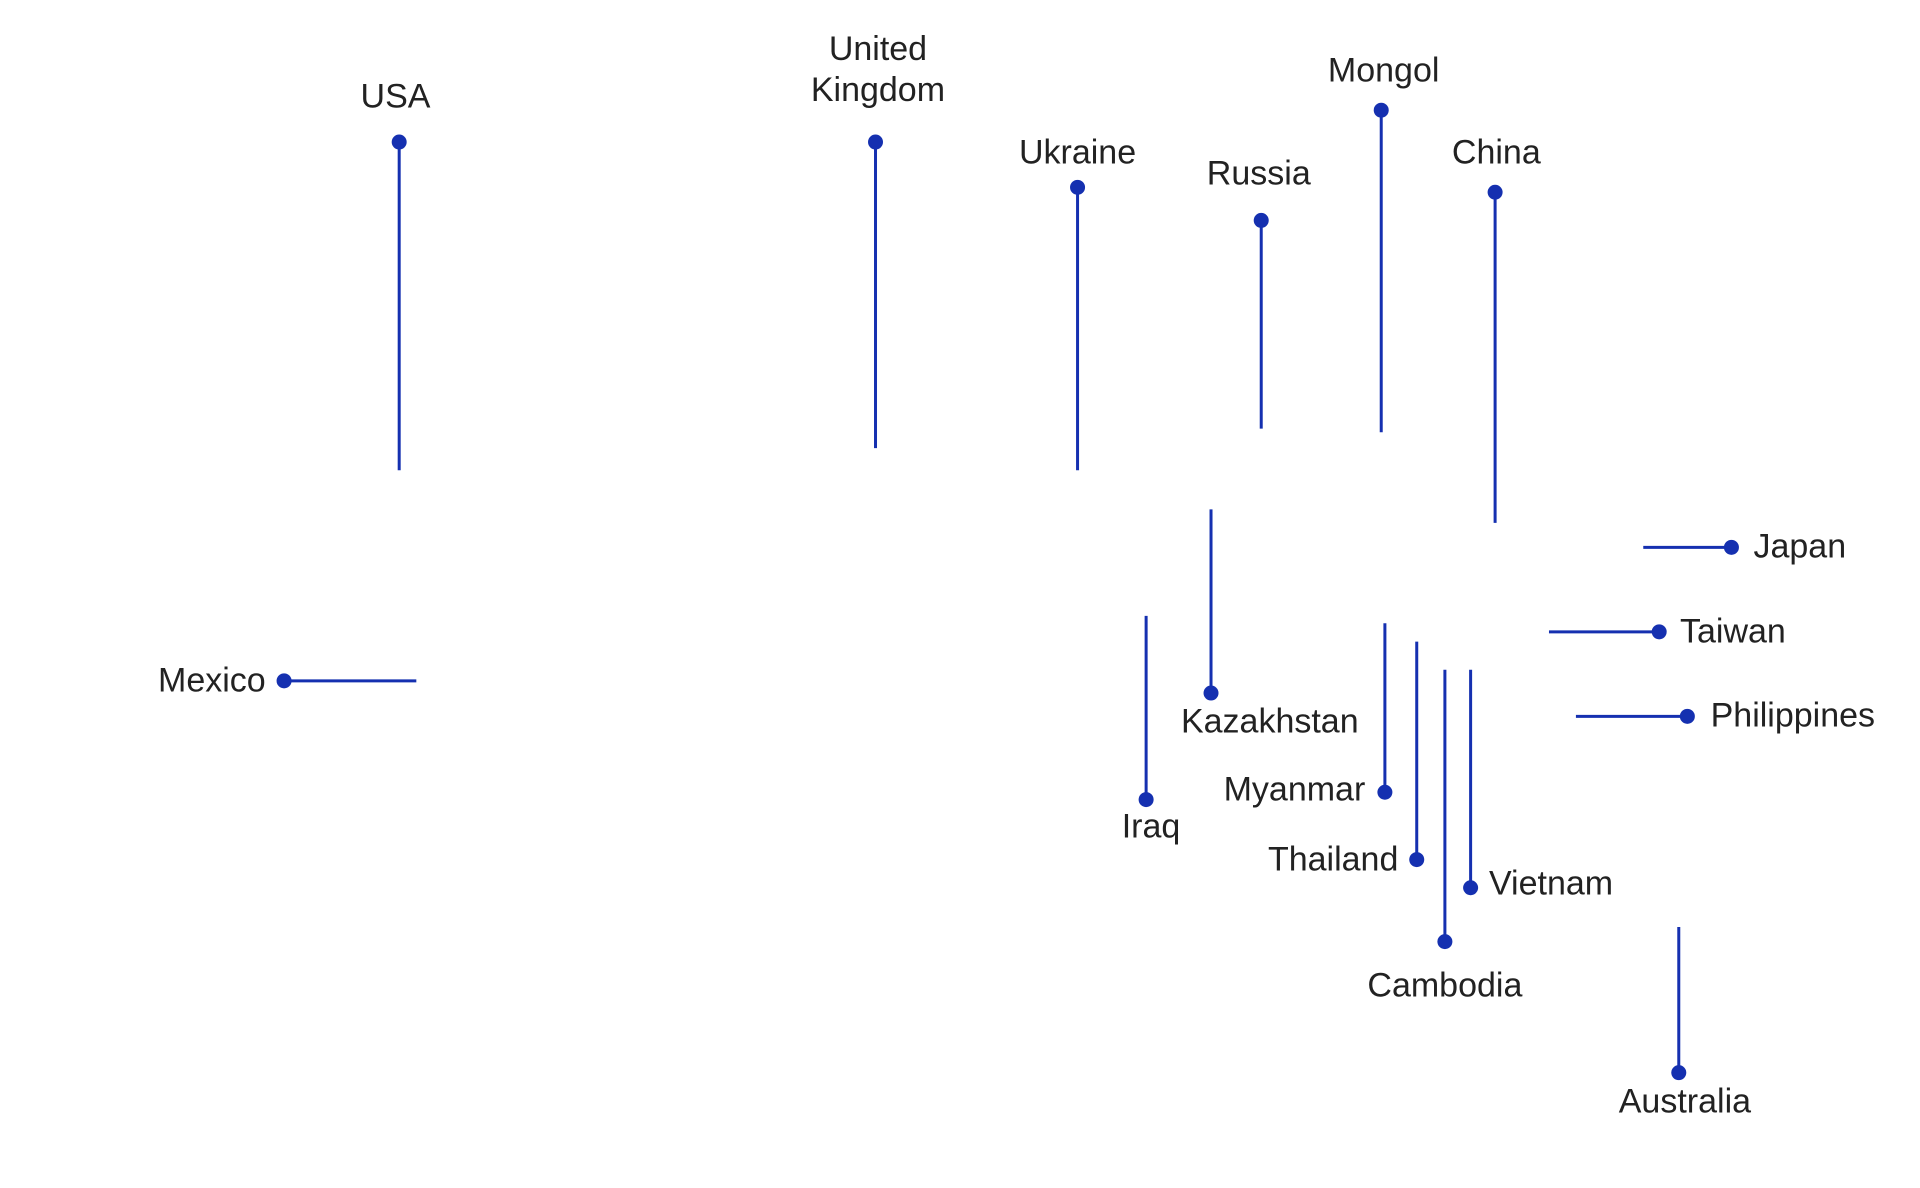 This screenshot has width=1920, height=1188. What do you see at coordinates (1294, 789) in the screenshot?
I see `country-label: Myanmar` at bounding box center [1294, 789].